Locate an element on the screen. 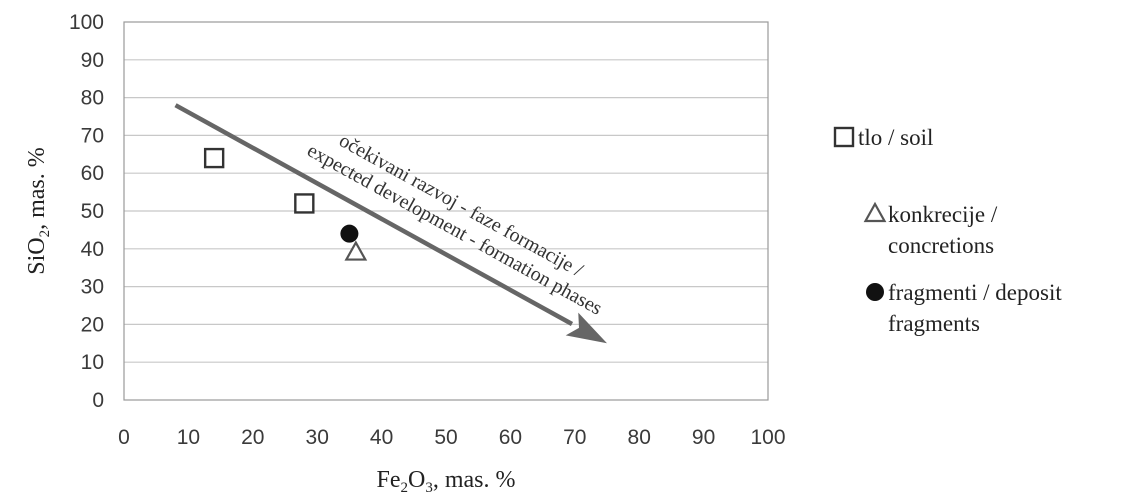 The height and width of the screenshot is (497, 1136). x-tick-label: 40 is located at coordinates (381, 437).